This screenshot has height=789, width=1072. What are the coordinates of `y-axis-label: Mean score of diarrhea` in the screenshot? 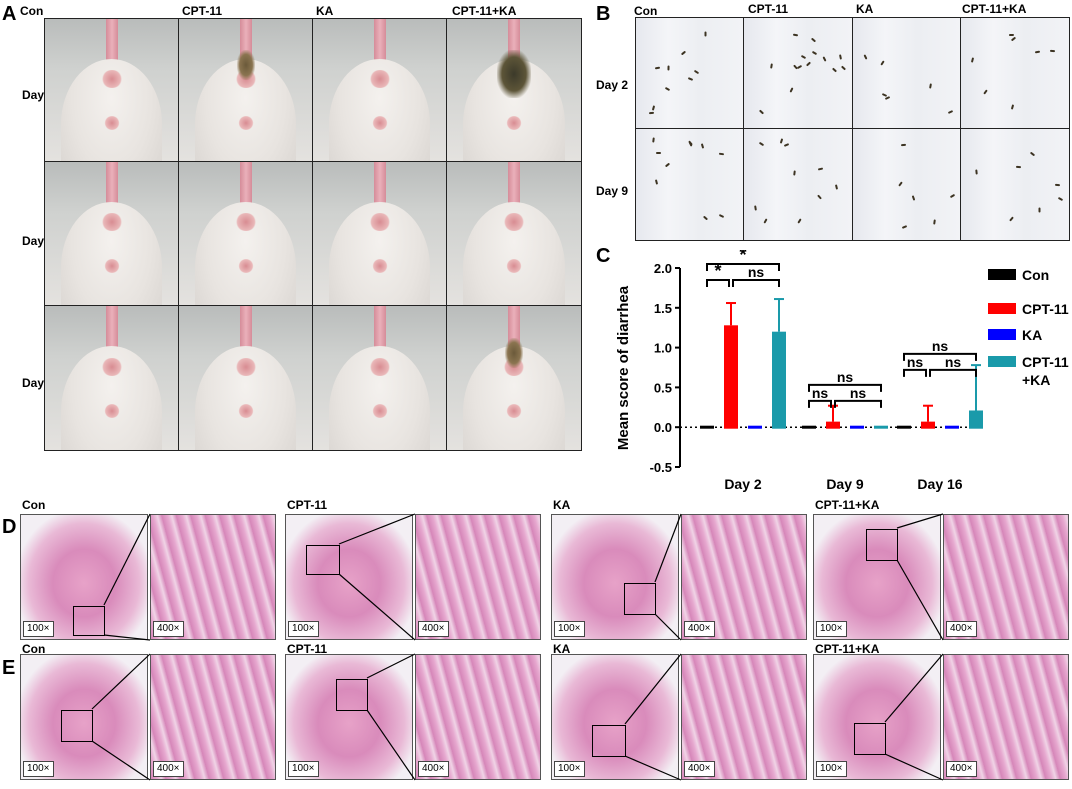 It's located at (623, 367).